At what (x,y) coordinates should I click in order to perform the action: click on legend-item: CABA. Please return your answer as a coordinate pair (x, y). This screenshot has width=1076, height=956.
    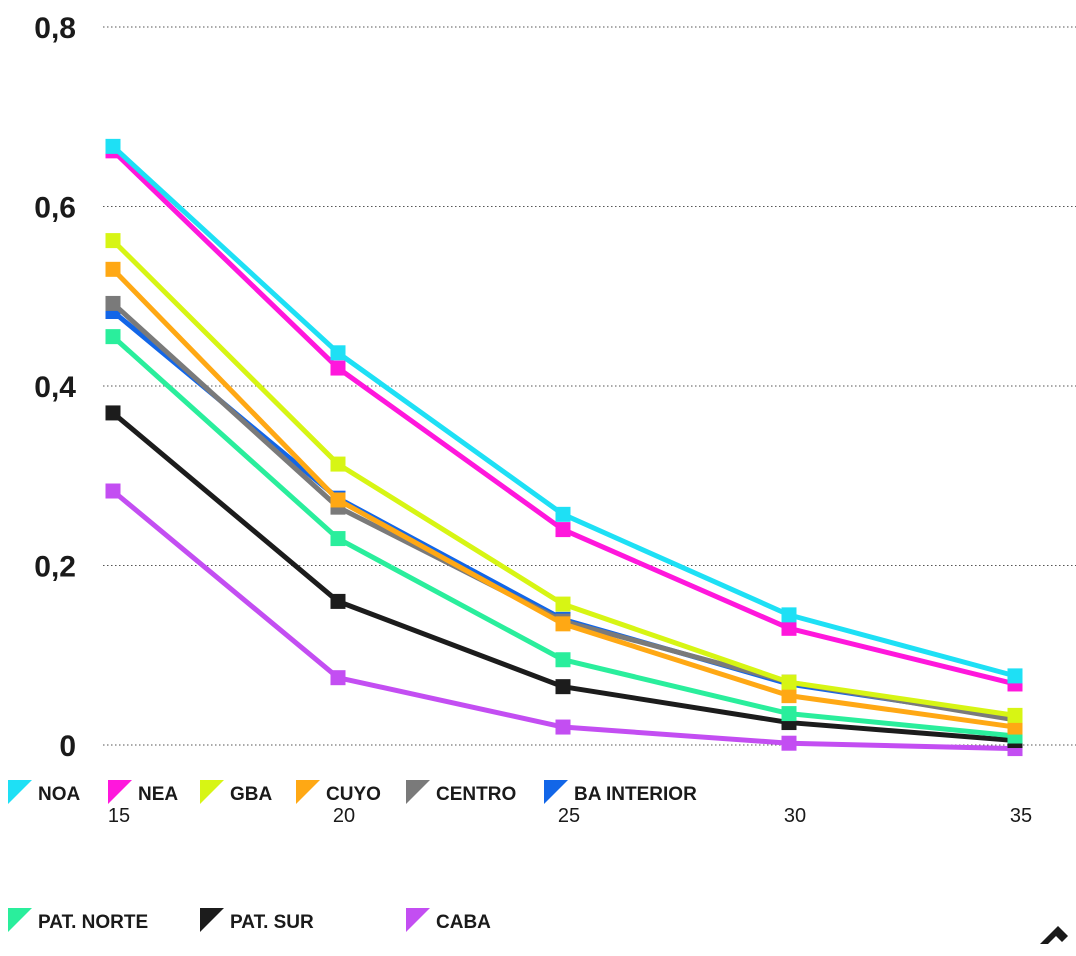
    Looking at the image, I should click on (448, 920).